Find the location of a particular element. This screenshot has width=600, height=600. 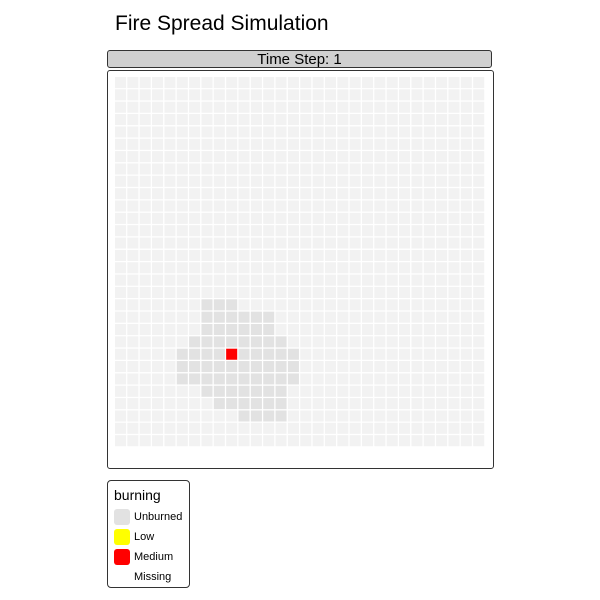

legend-key-unburned is located at coordinates (122, 517).